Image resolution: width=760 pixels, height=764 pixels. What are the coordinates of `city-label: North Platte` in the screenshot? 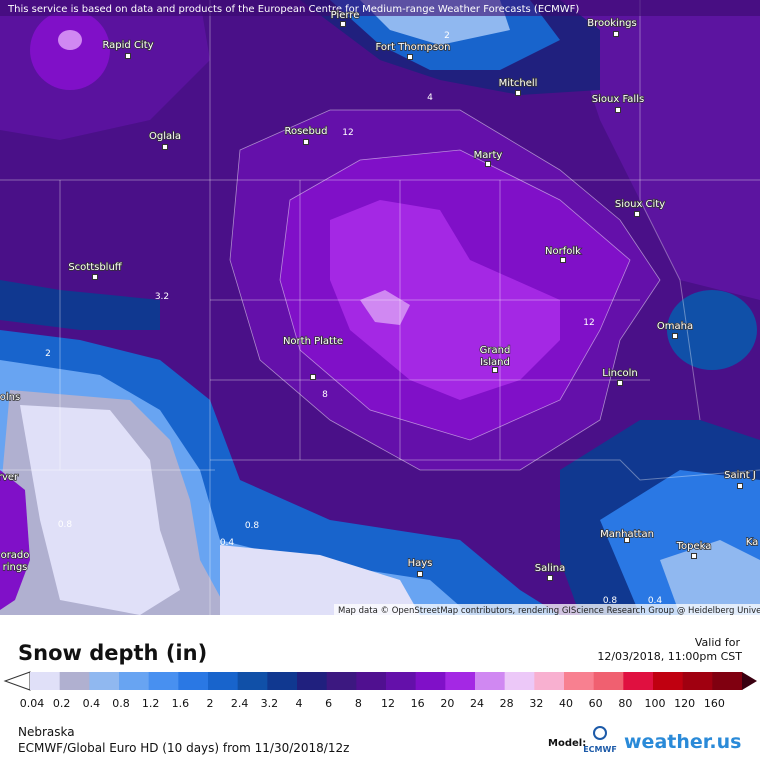 It's located at (313, 341).